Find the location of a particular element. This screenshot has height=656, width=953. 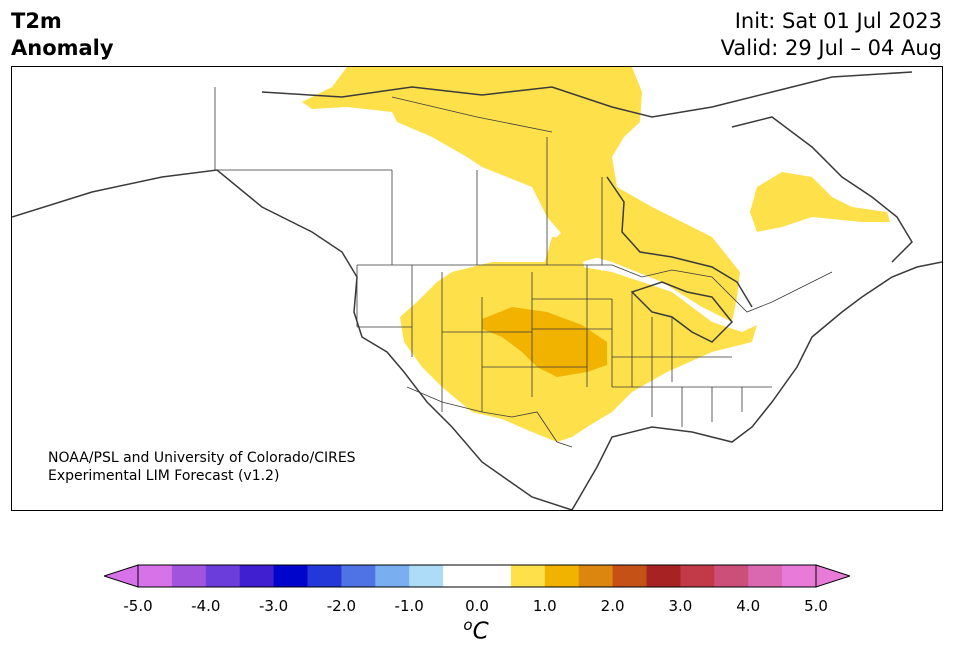

colorbar-tick-label: 3.0 is located at coordinates (680, 606).